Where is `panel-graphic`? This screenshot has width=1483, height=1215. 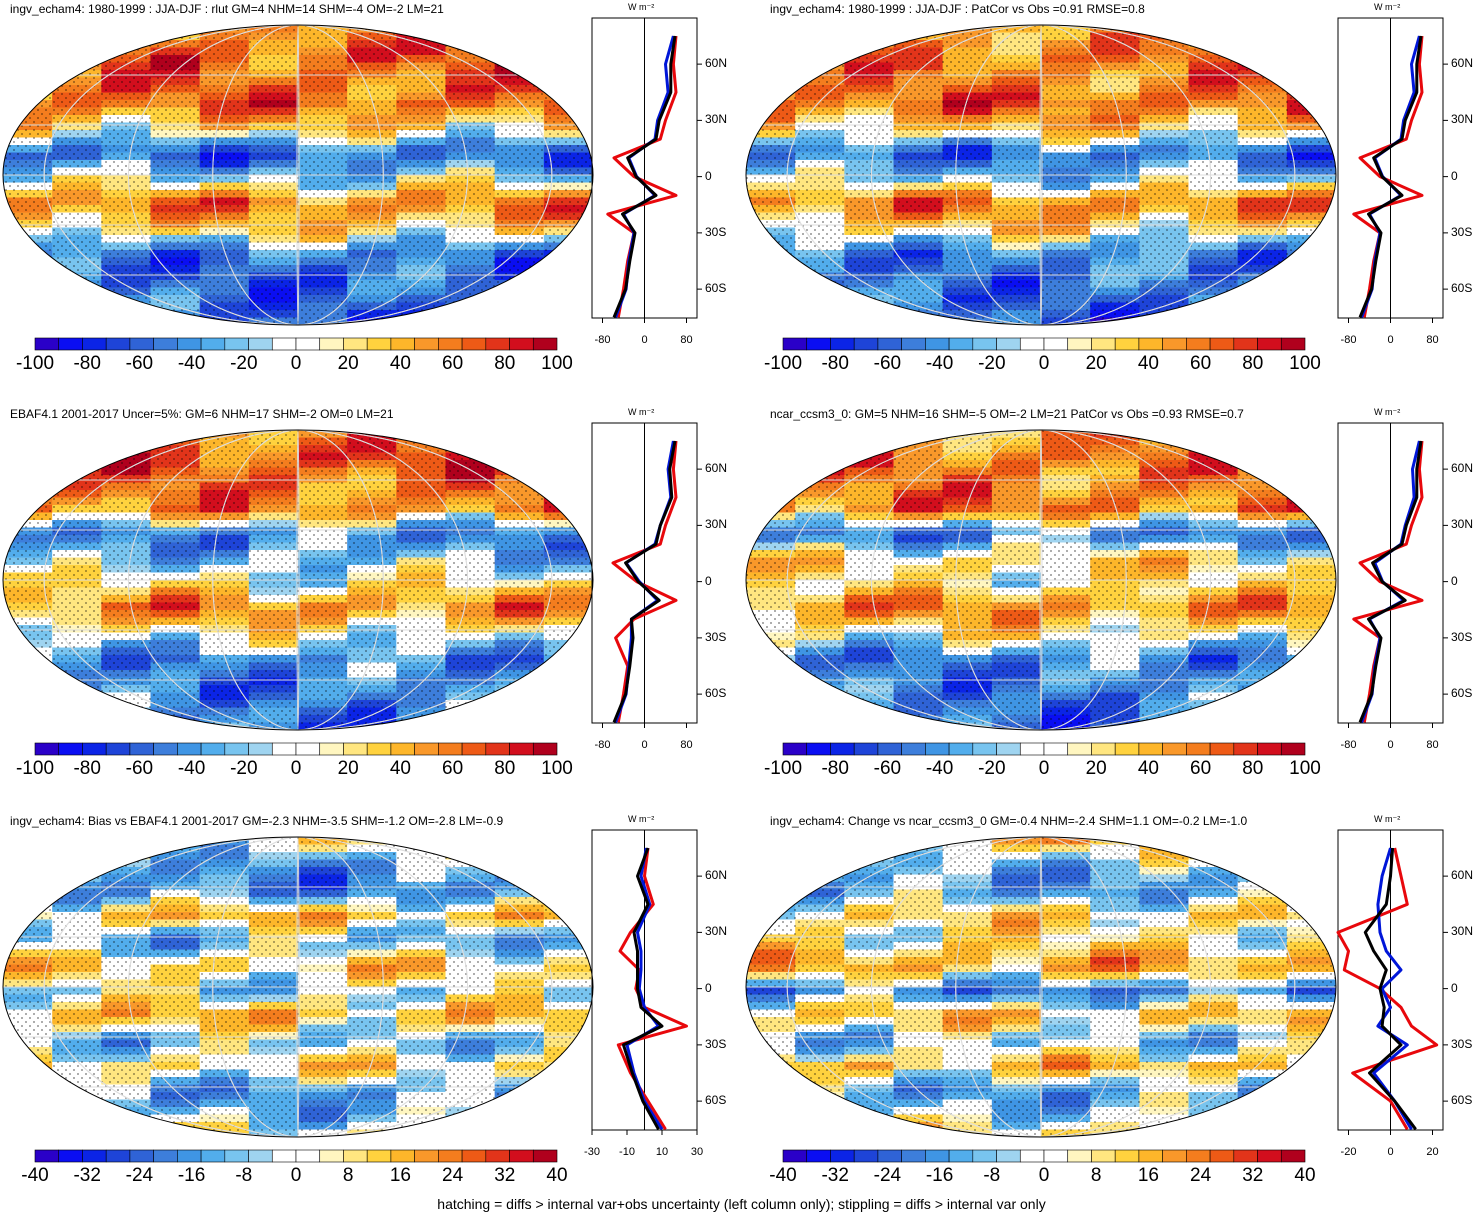
panel-graphic is located at coordinates (352, 996).